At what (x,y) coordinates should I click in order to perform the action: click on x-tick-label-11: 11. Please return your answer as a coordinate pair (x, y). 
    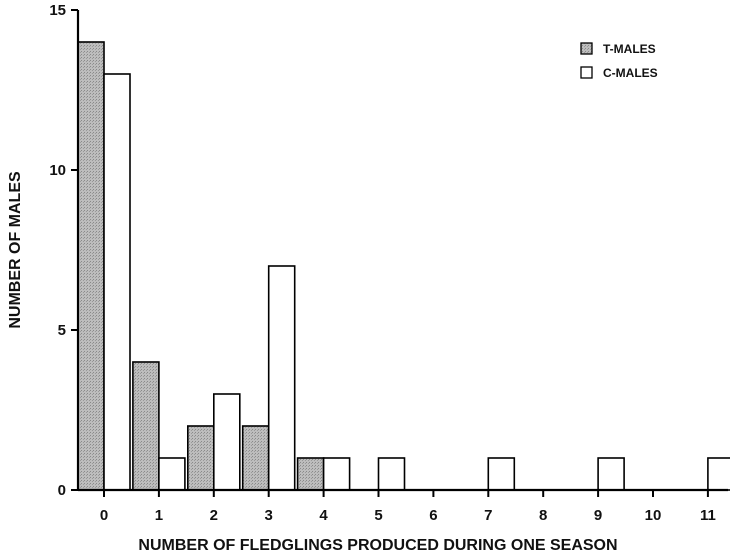
    Looking at the image, I should click on (708, 515).